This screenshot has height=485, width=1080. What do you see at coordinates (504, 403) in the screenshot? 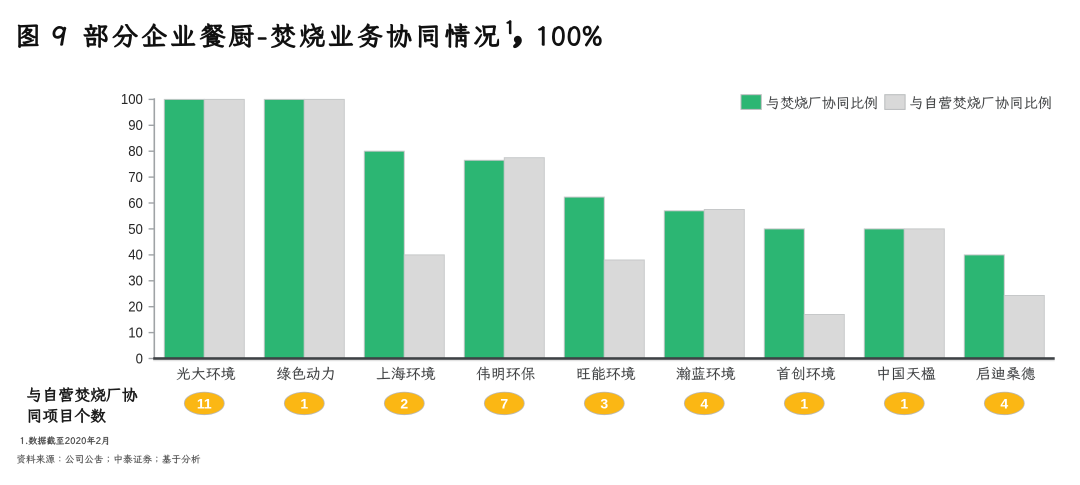
I see `svg-text: 7` at bounding box center [504, 403].